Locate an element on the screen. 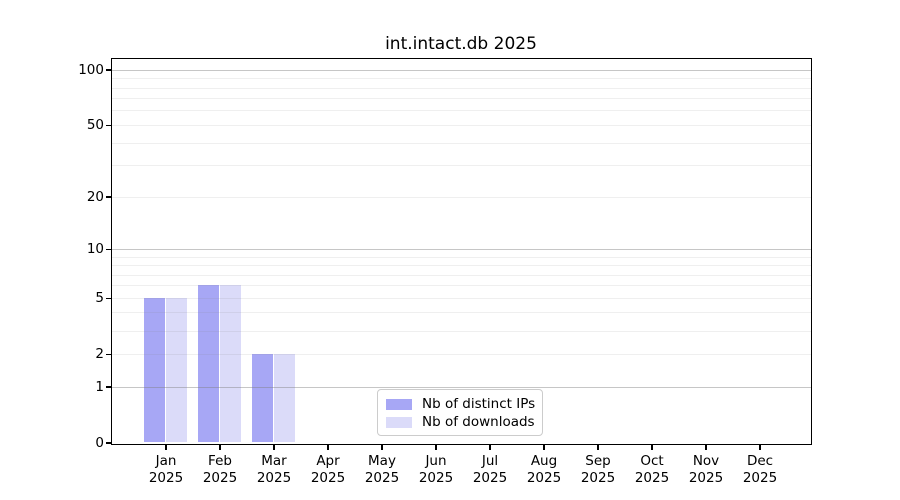  bar-jan-series2 is located at coordinates (176, 370).